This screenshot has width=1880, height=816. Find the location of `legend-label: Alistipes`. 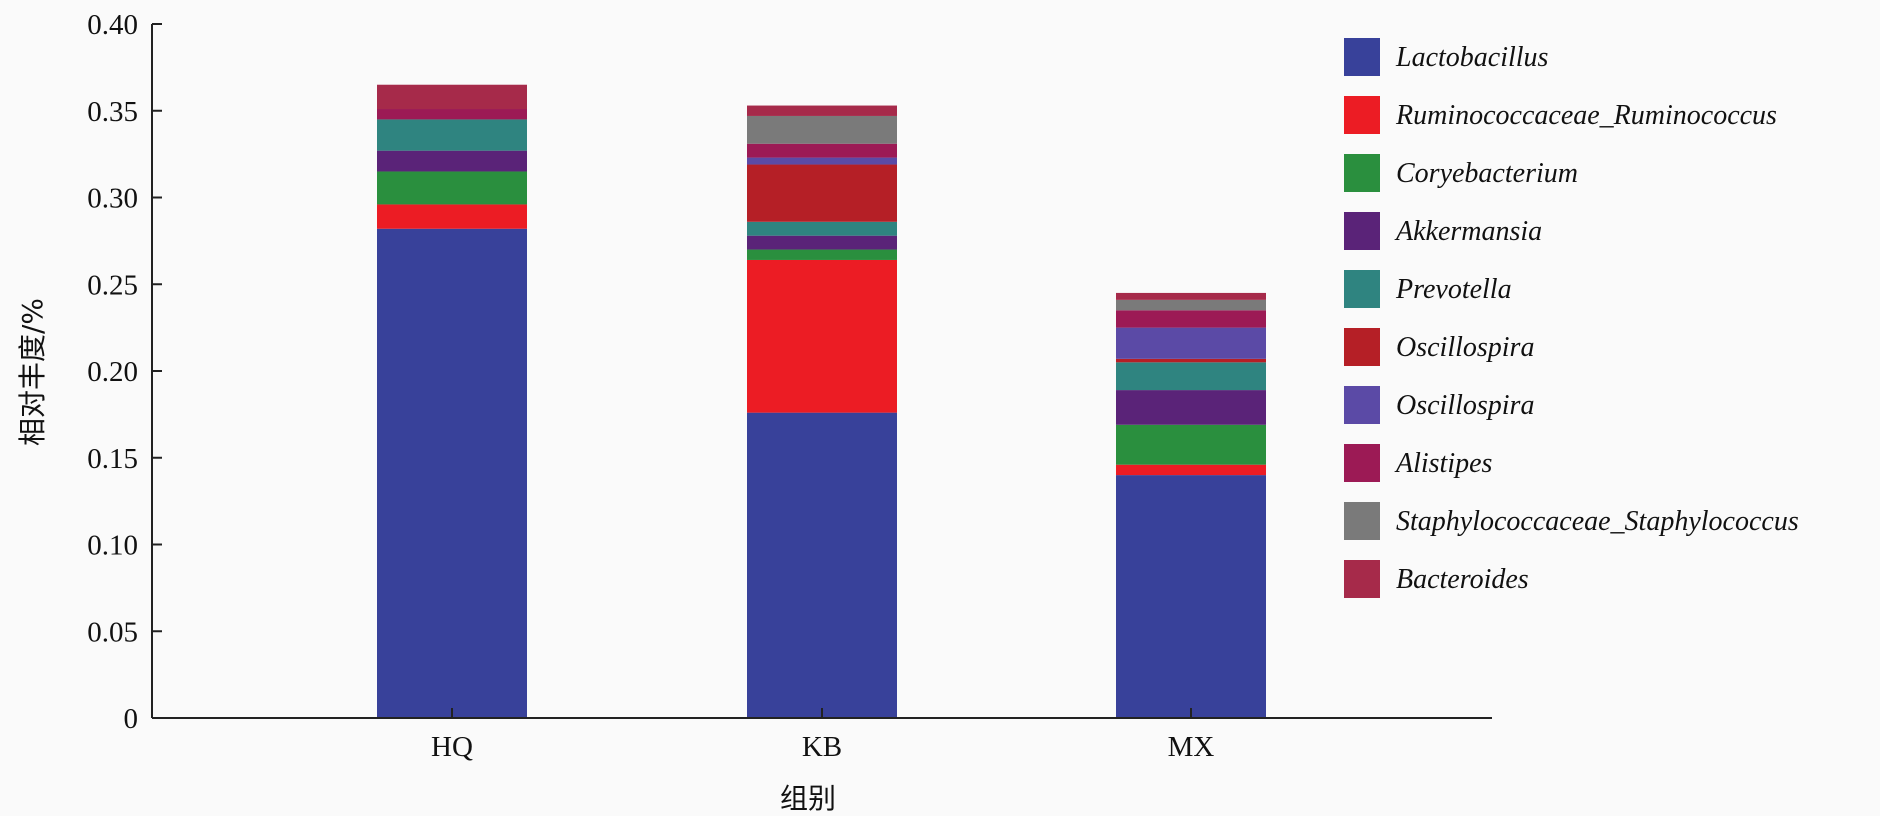

legend-label: Alistipes is located at coordinates (1443, 463).